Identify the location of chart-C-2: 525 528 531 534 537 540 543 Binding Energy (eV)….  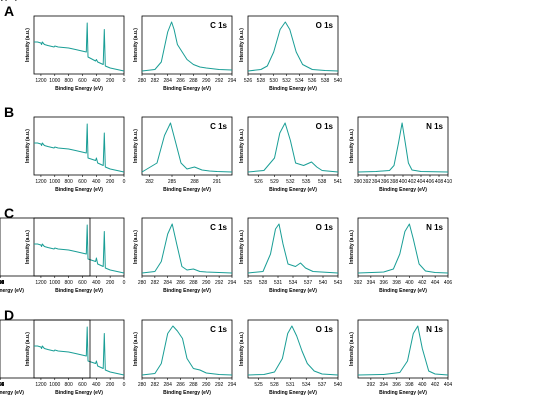
(290, 255).